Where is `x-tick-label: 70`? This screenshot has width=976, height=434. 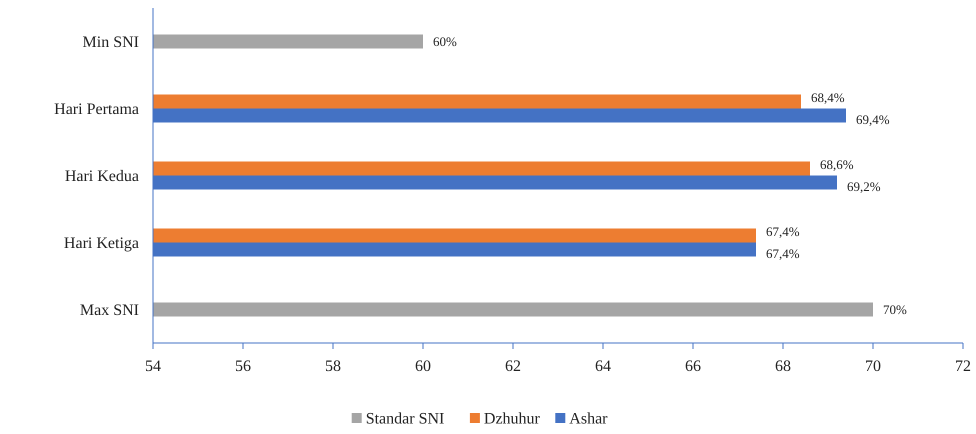 x-tick-label: 70 is located at coordinates (873, 366).